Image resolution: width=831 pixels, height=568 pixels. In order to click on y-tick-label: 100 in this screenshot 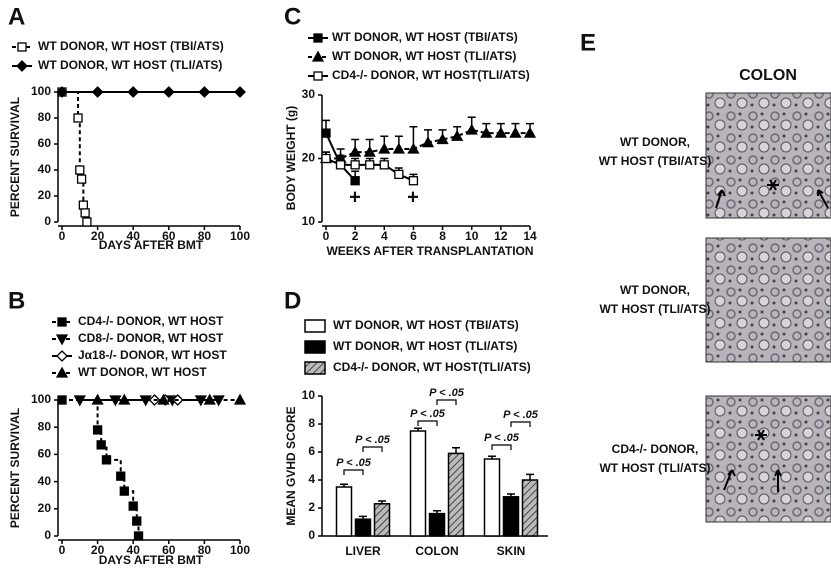, I will do `click(41, 399)`.